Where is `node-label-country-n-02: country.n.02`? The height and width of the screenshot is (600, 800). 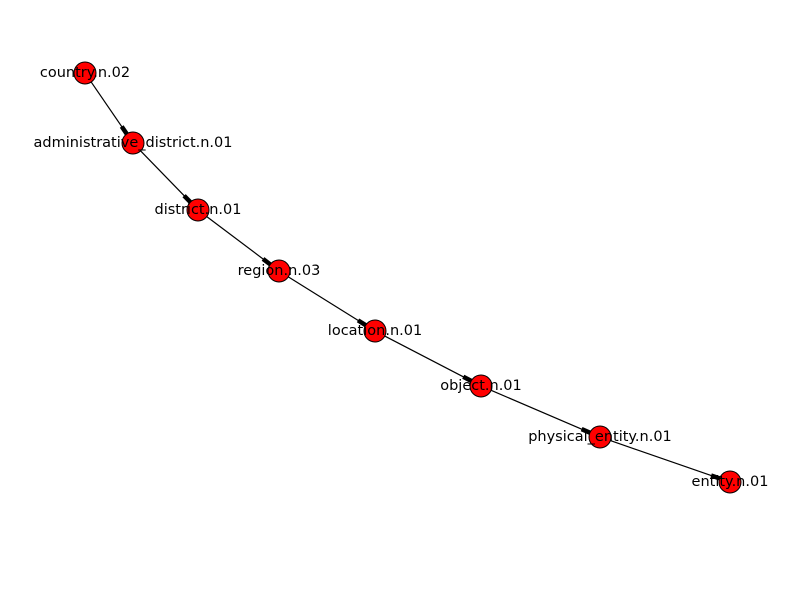
node-label-country-n-02: country.n.02 is located at coordinates (85, 73).